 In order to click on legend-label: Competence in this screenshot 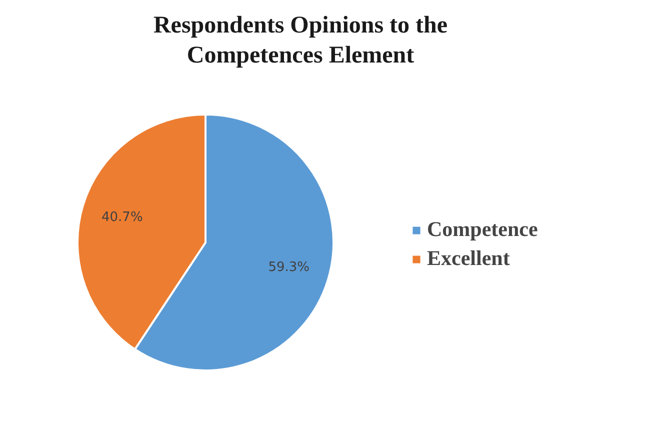, I will do `click(482, 229)`.